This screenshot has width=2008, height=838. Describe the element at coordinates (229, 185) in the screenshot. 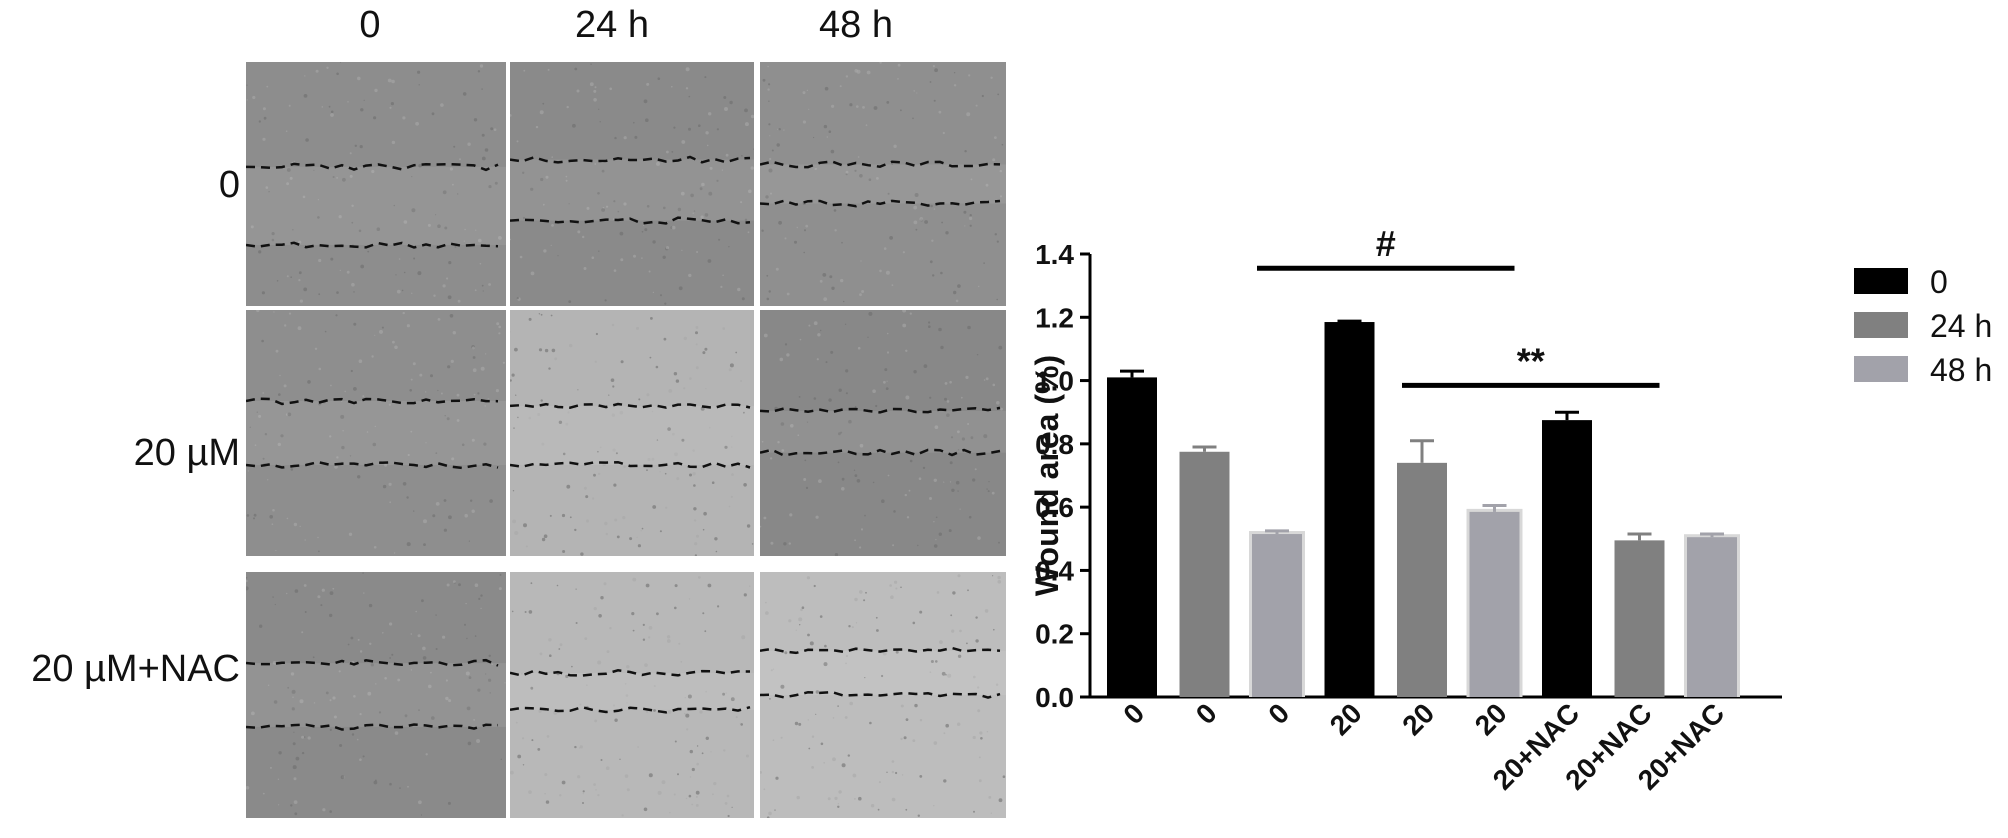

I see `row-label-control: 0` at that location.